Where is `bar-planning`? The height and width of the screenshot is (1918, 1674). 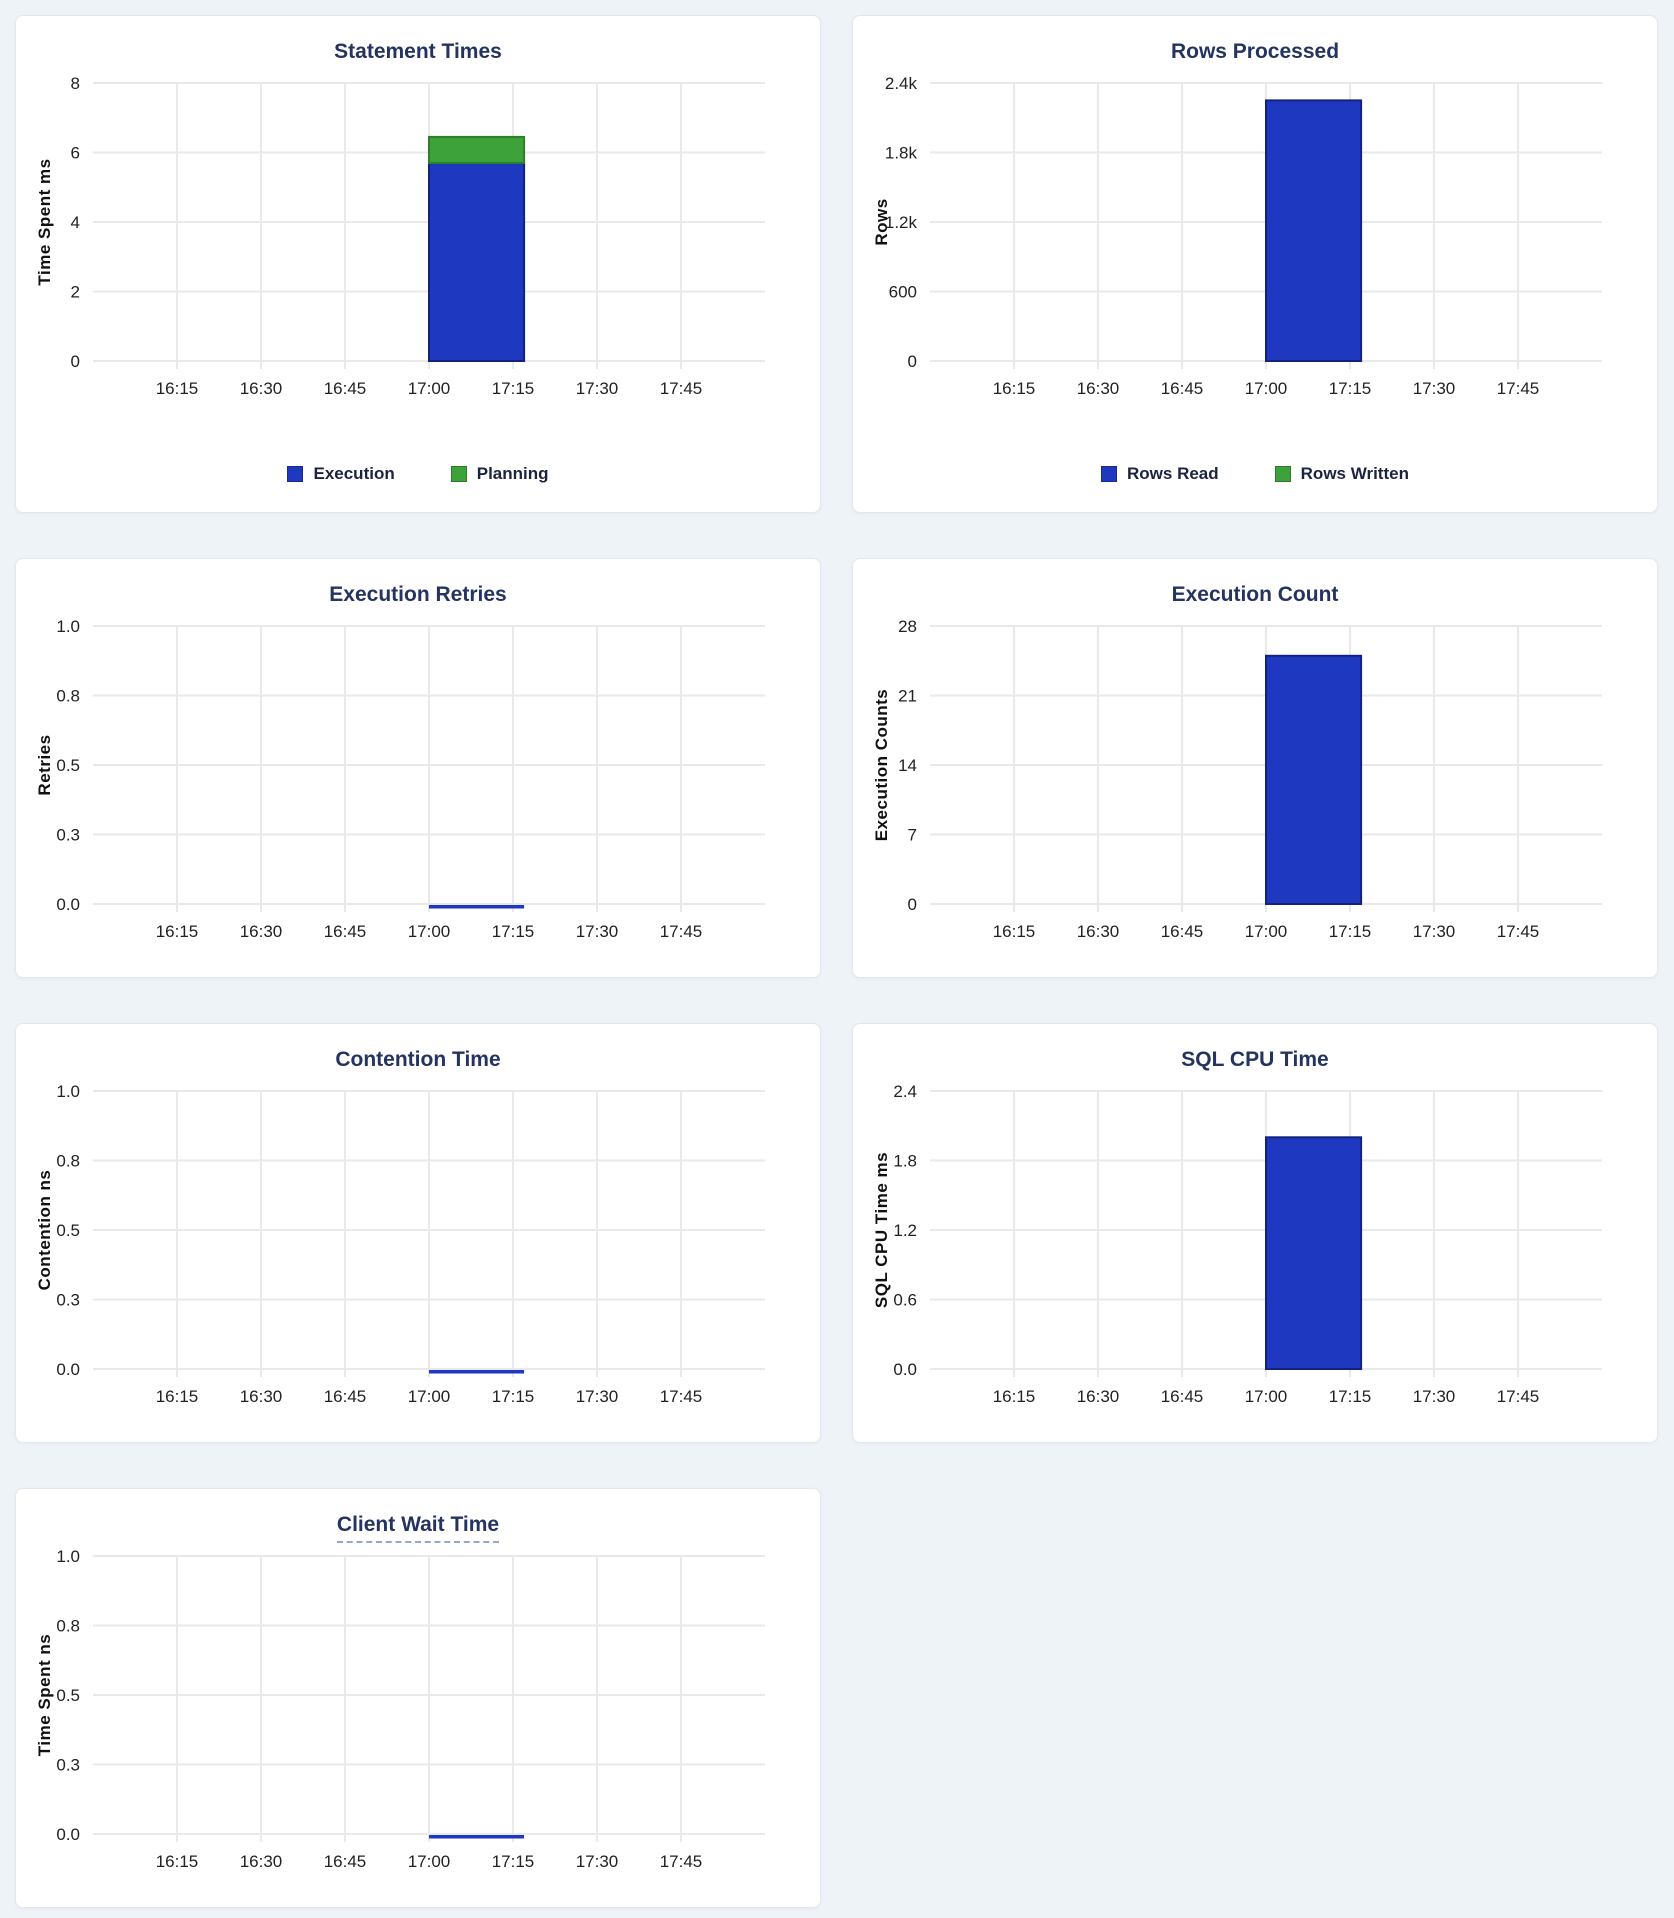 bar-planning is located at coordinates (477, 150).